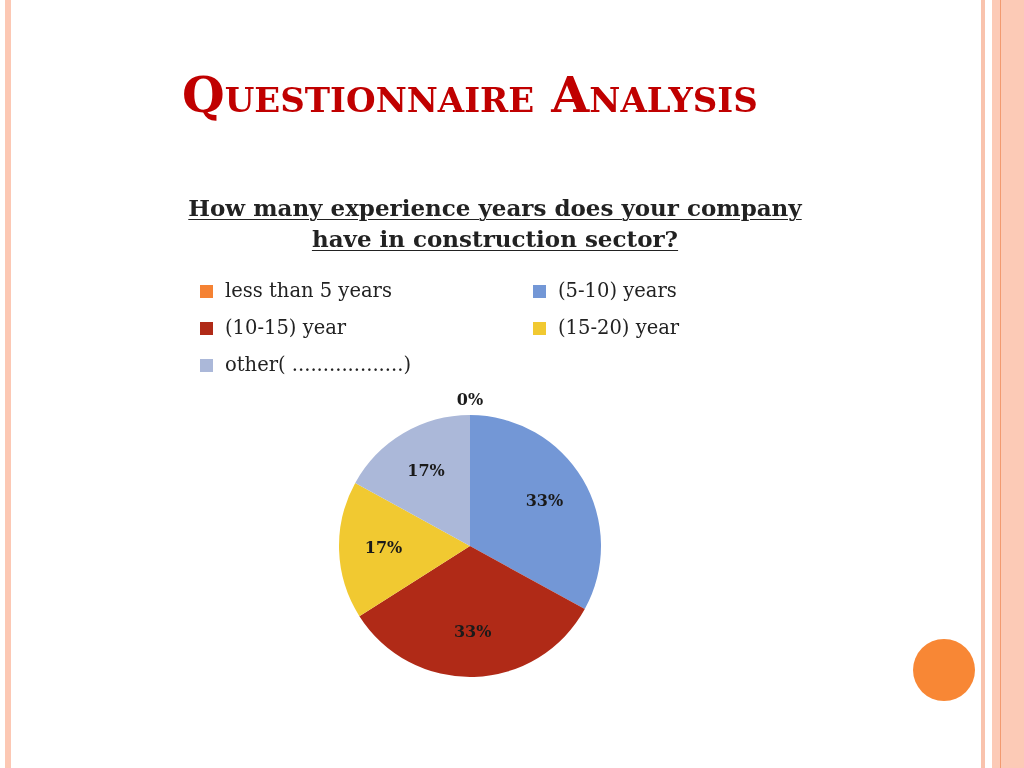 The width and height of the screenshot is (1024, 768). I want to click on legend-label: other( ..................), so click(318, 365).